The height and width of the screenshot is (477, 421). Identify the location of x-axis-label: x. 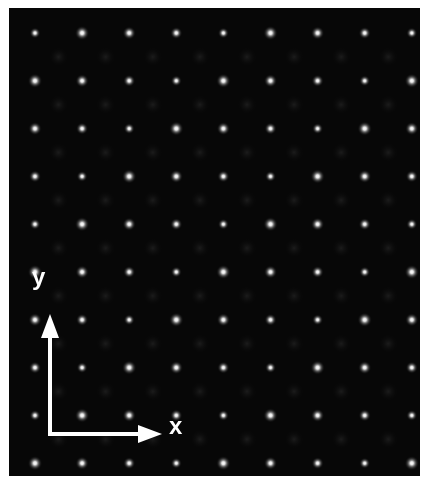
(176, 426).